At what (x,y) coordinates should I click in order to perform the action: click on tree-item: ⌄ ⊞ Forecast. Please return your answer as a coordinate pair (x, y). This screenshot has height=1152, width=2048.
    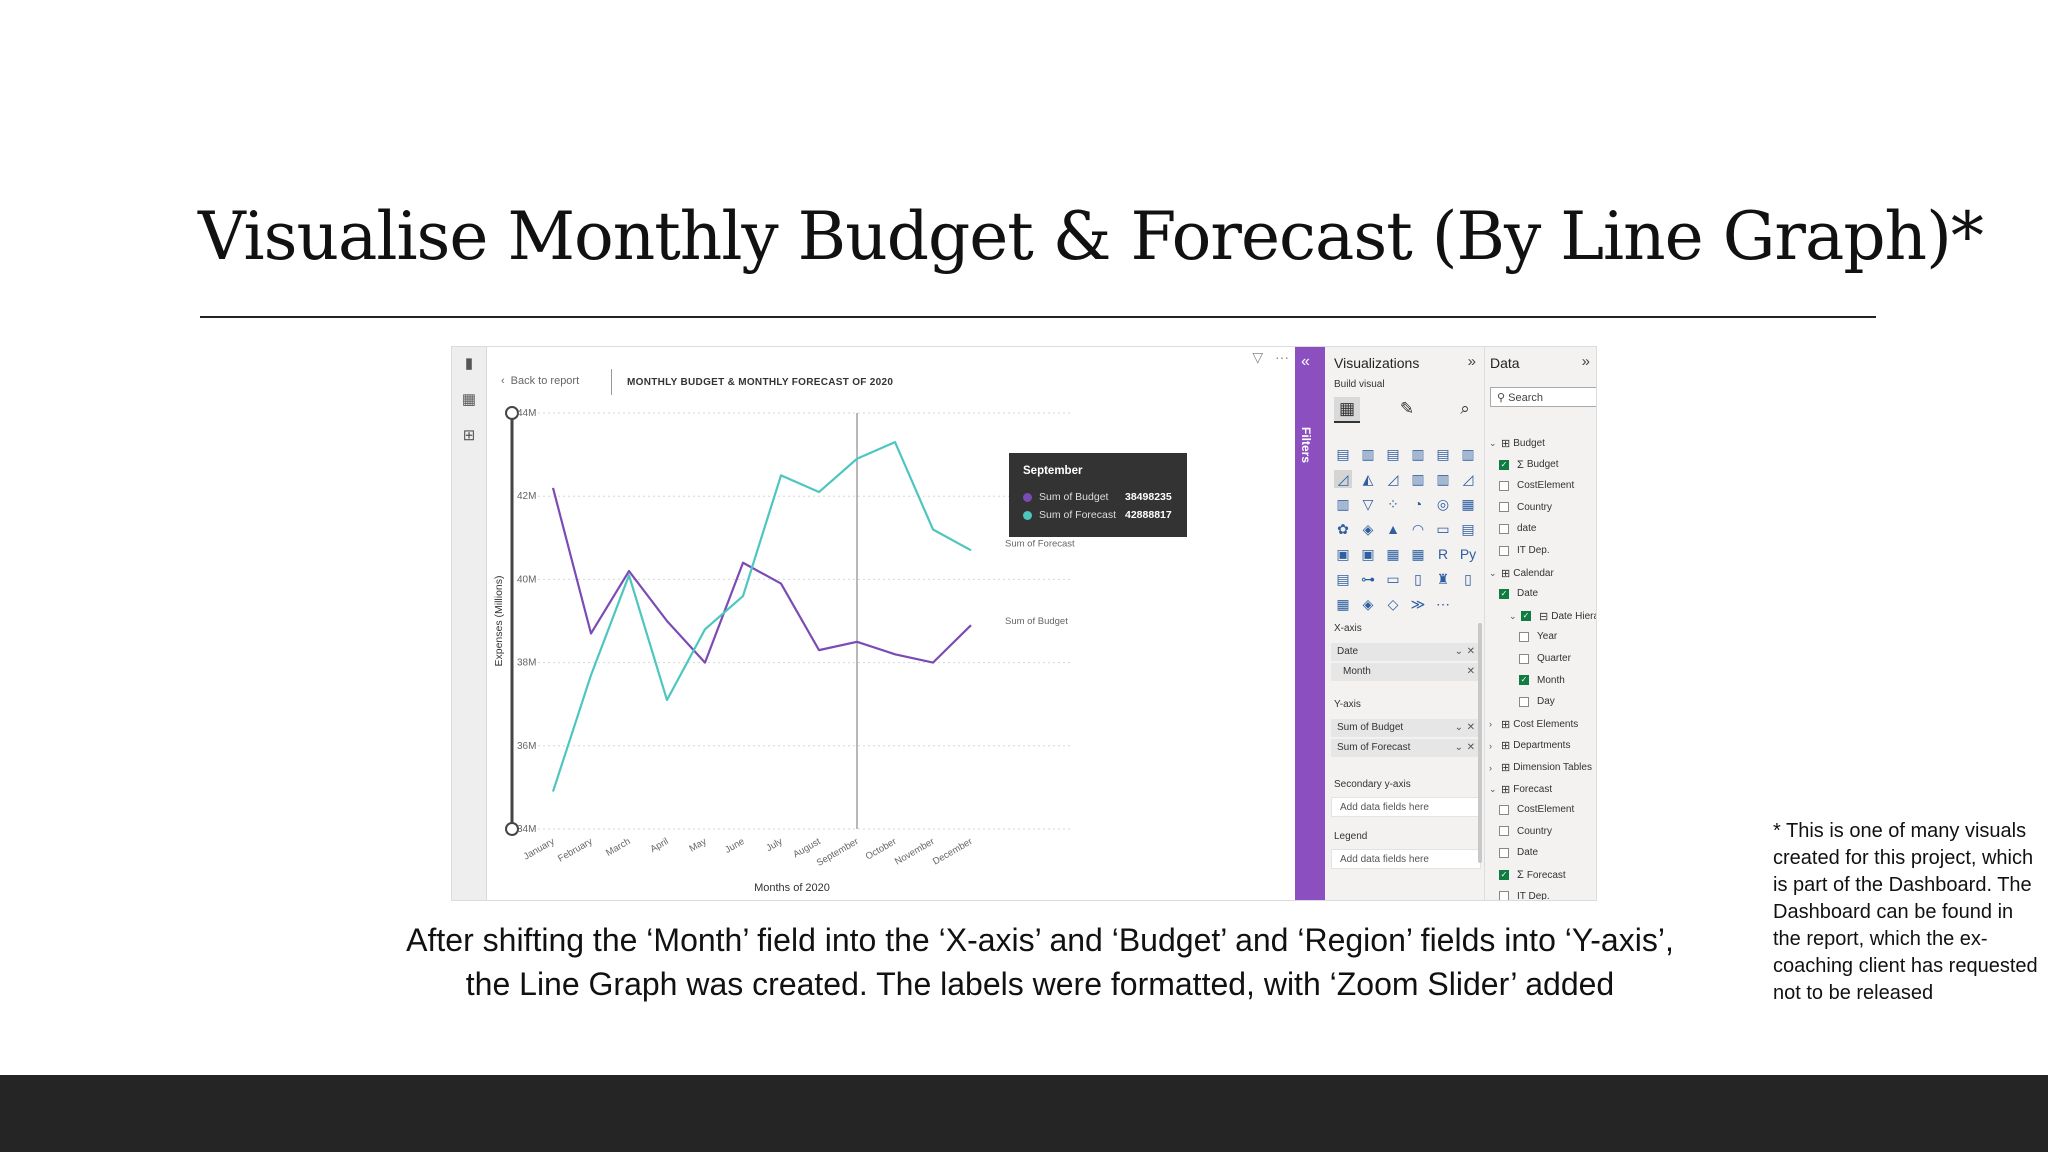
    Looking at the image, I should click on (1520, 789).